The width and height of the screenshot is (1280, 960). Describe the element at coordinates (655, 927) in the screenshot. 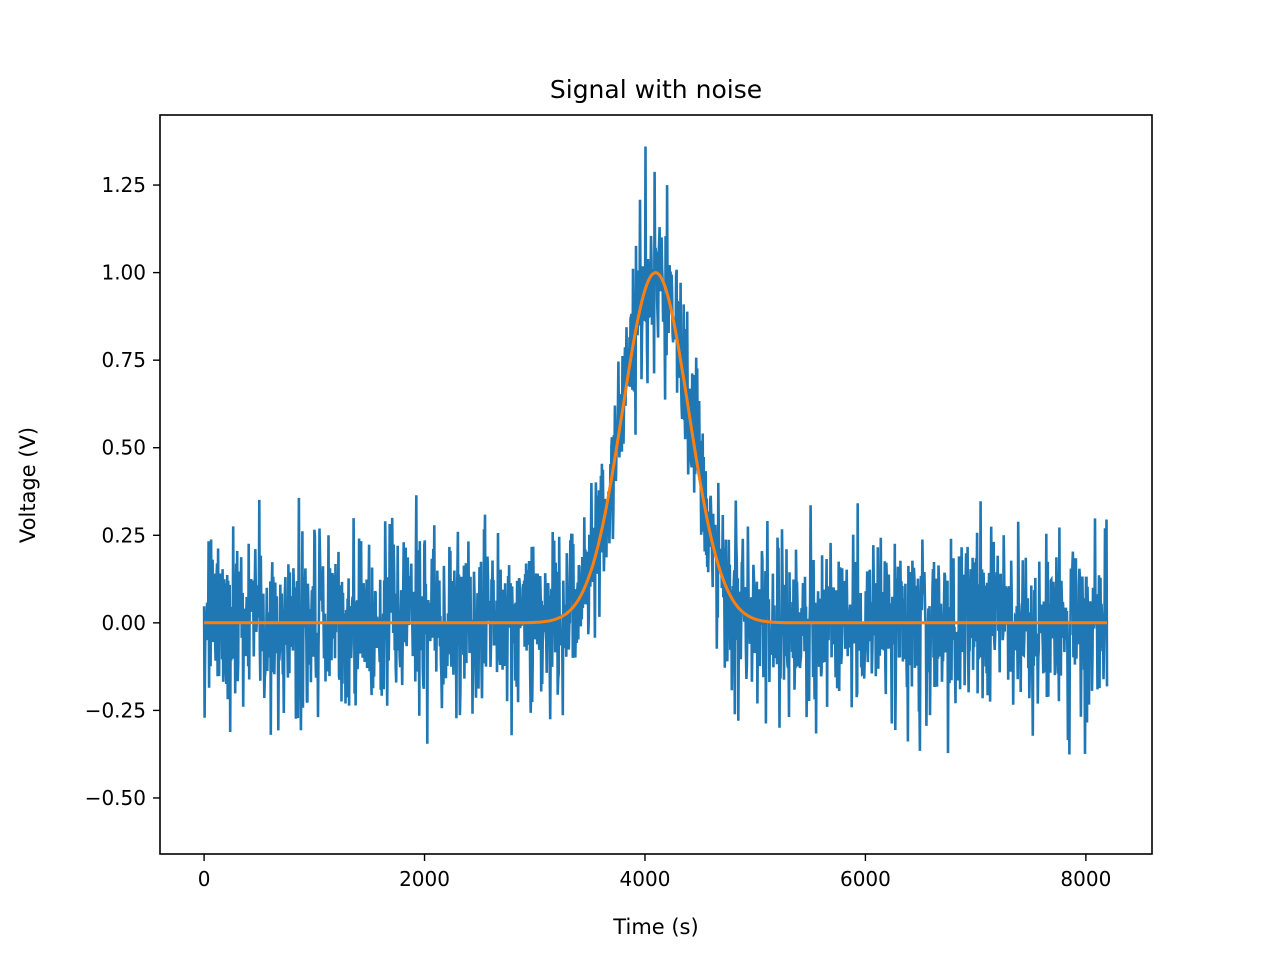

I see `x-axis-label: Time (s)` at that location.